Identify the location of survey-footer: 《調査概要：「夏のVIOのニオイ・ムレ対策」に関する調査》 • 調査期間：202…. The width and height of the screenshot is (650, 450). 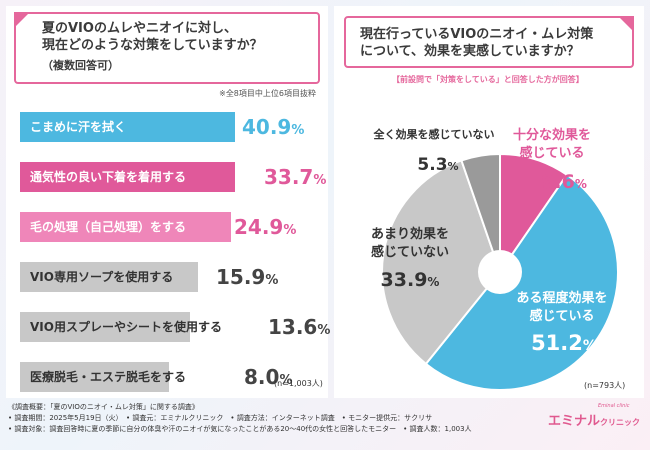
(268, 418).